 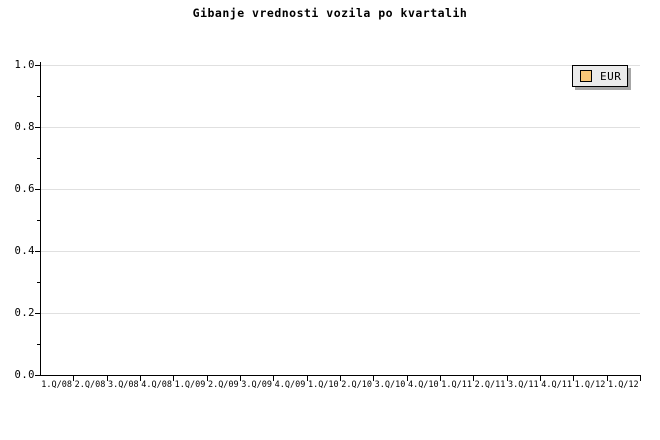 I want to click on y-axis-line, so click(x=40, y=219).